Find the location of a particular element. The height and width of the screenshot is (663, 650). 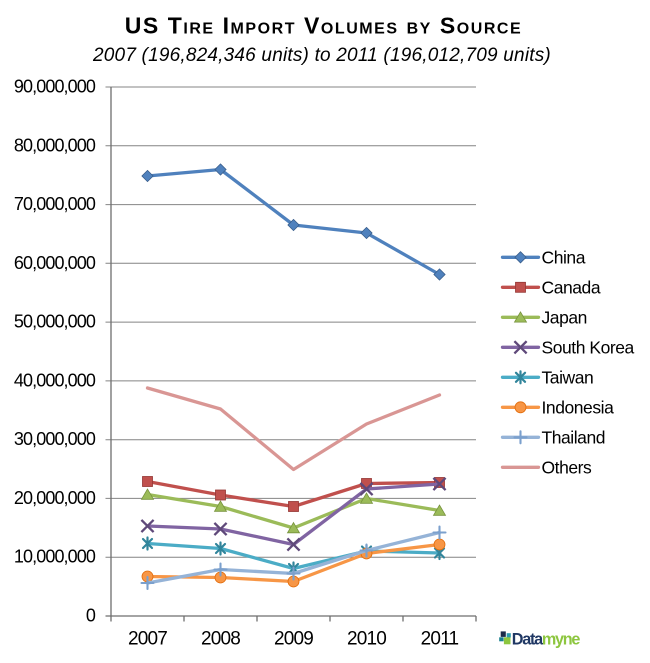

svg-text: 2011 is located at coordinates (440, 639).